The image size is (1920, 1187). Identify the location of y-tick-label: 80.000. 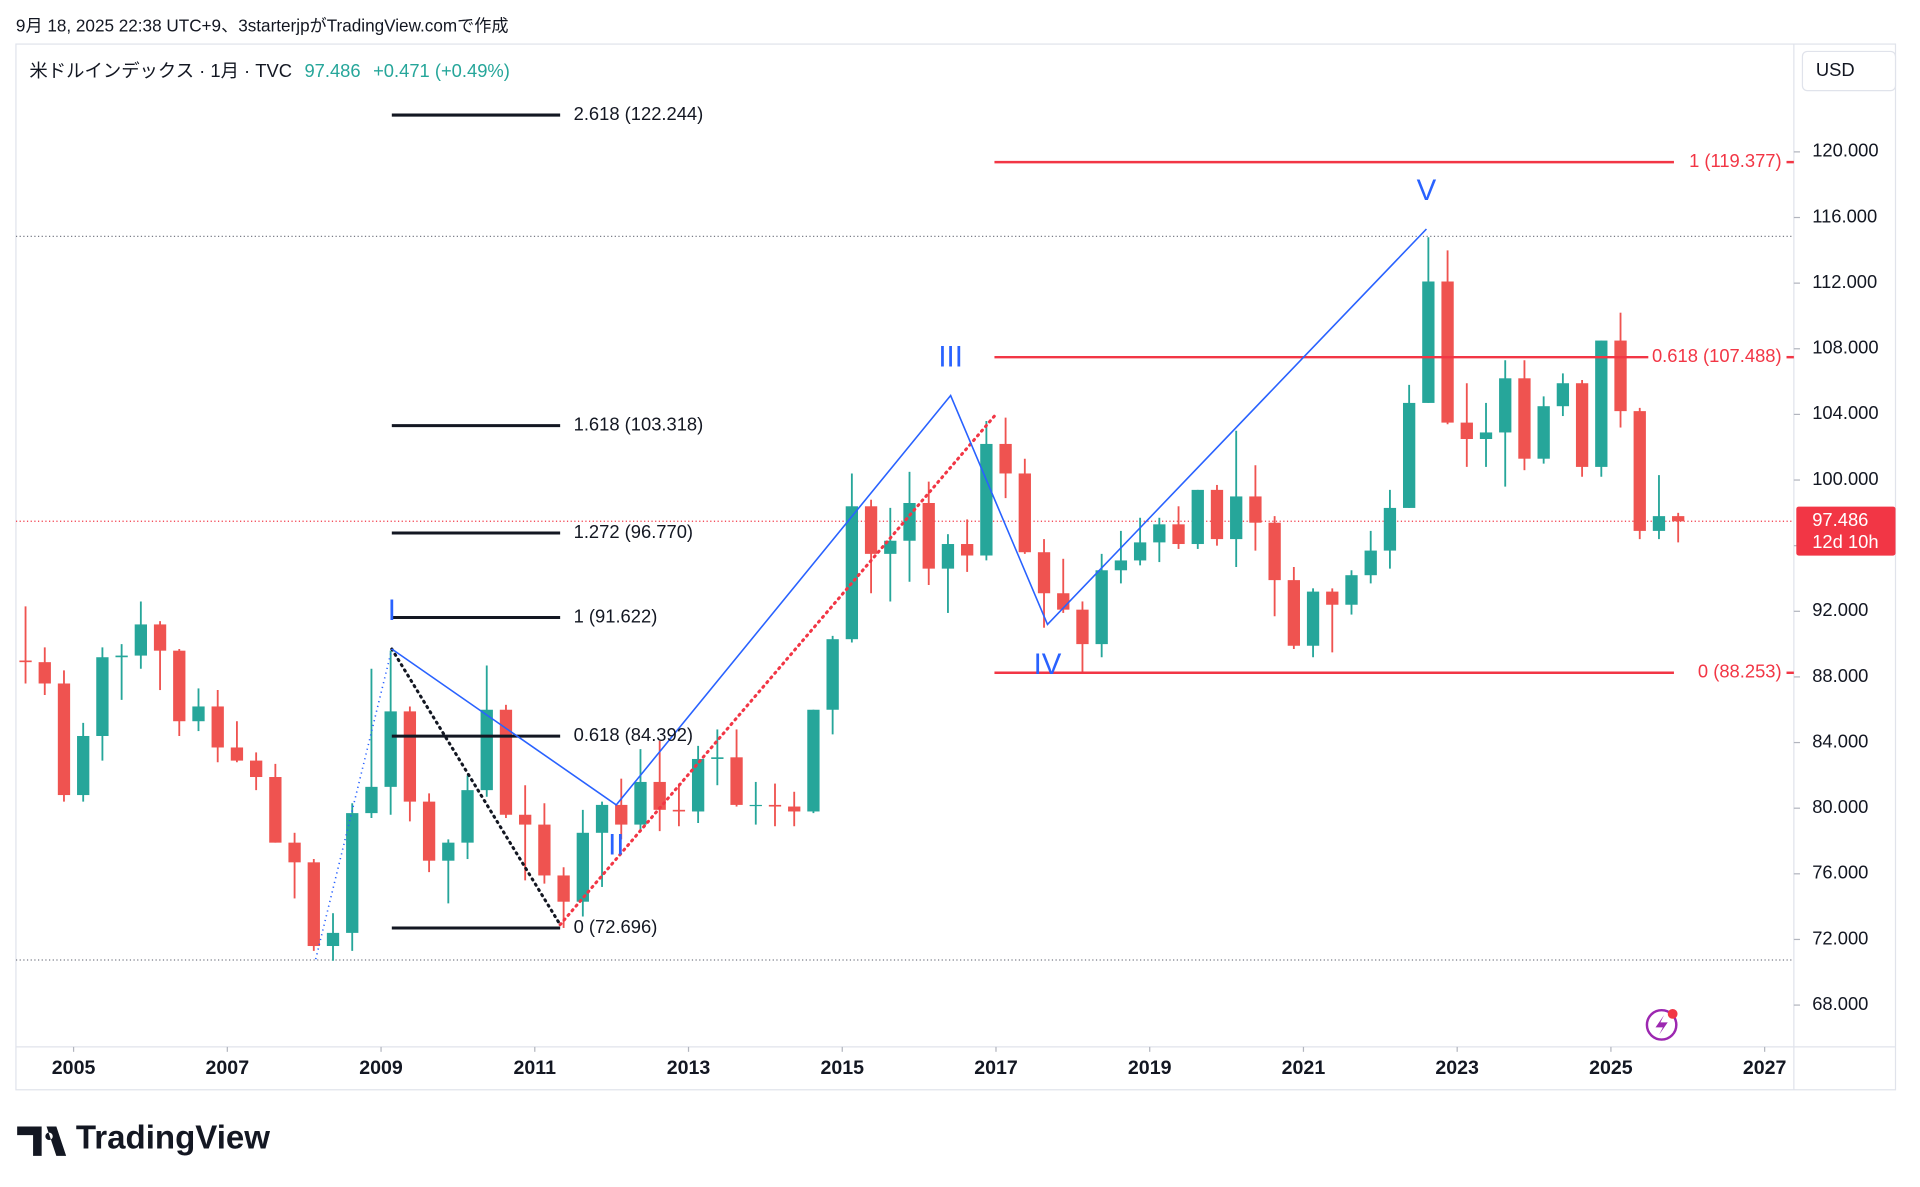
(1840, 806).